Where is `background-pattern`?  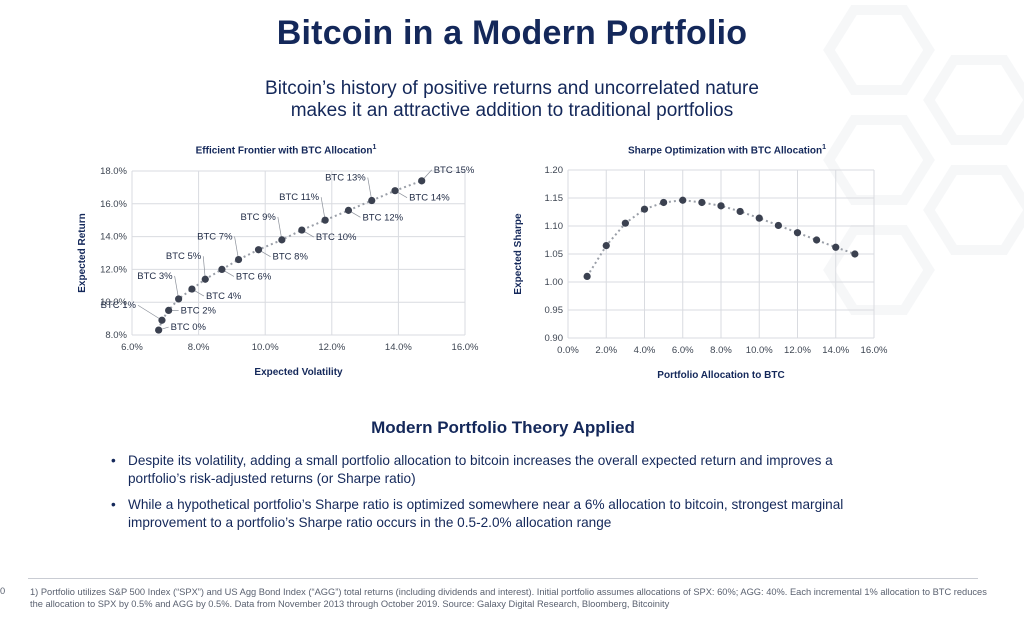 background-pattern is located at coordinates (923, 160).